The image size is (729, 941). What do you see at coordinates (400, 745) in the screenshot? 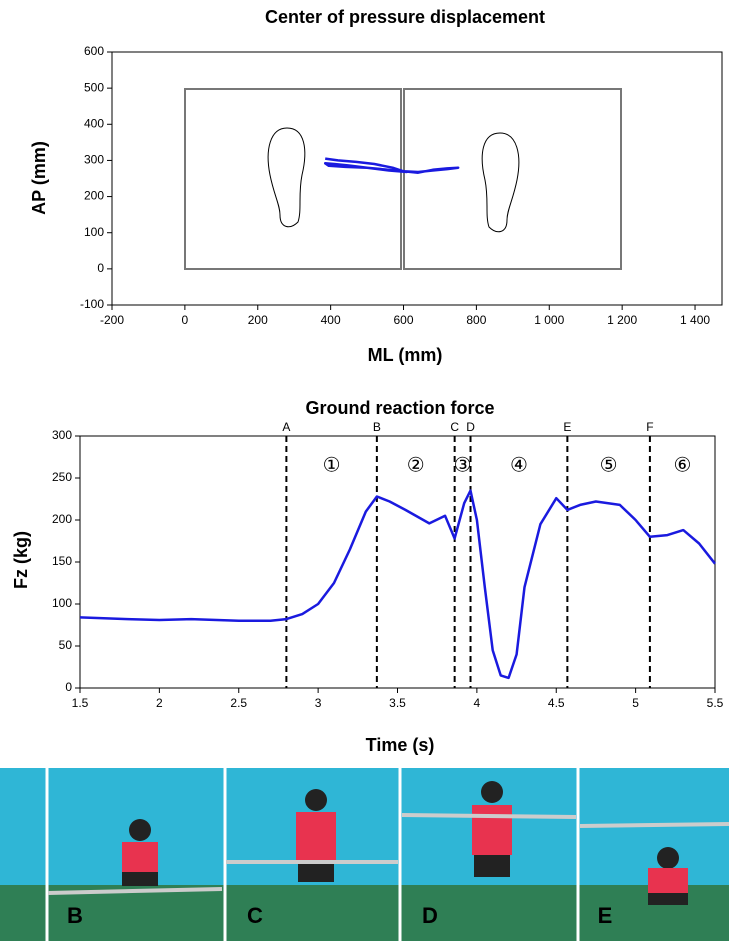
I see `x-axis-label: Time (s)` at bounding box center [400, 745].